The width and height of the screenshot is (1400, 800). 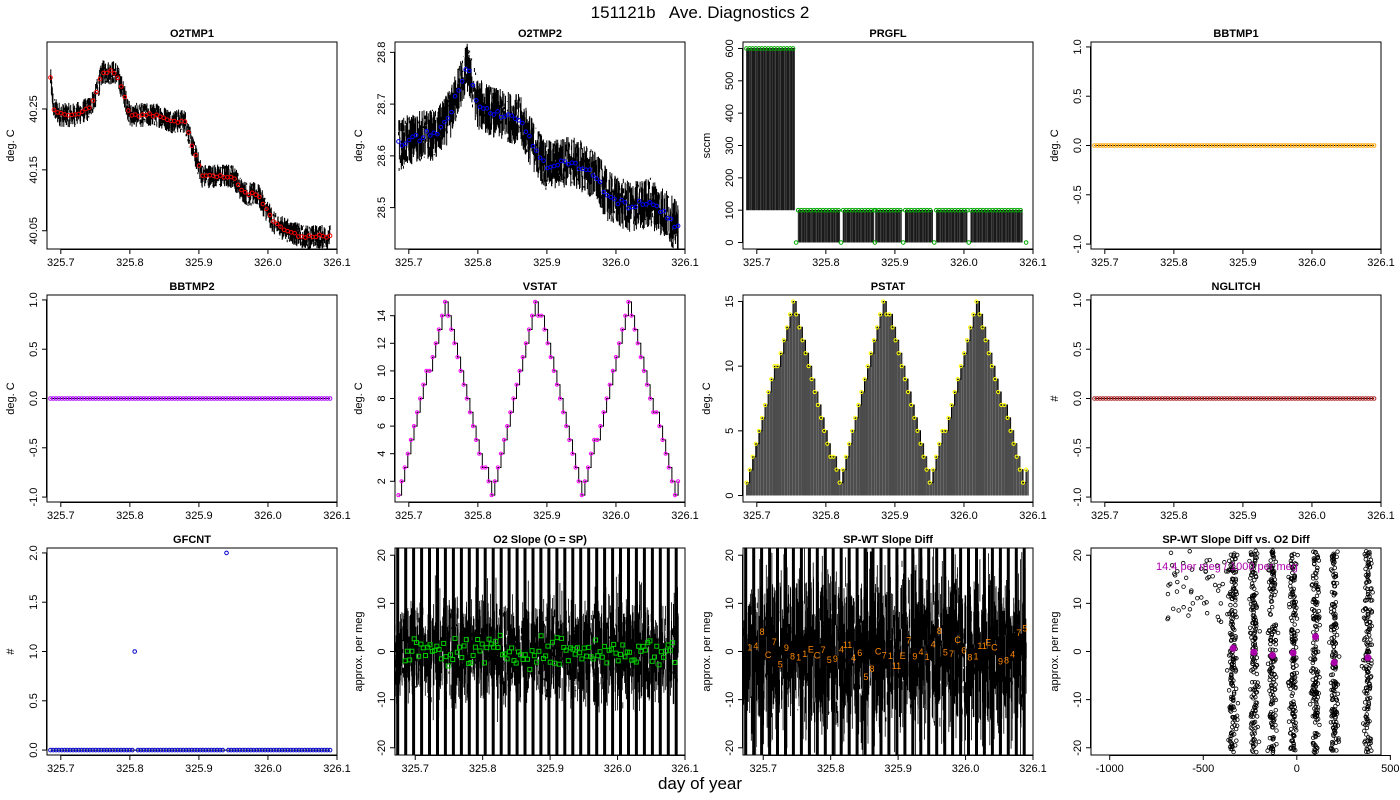 What do you see at coordinates (192, 540) in the screenshot?
I see `chart-title: GFCNT` at bounding box center [192, 540].